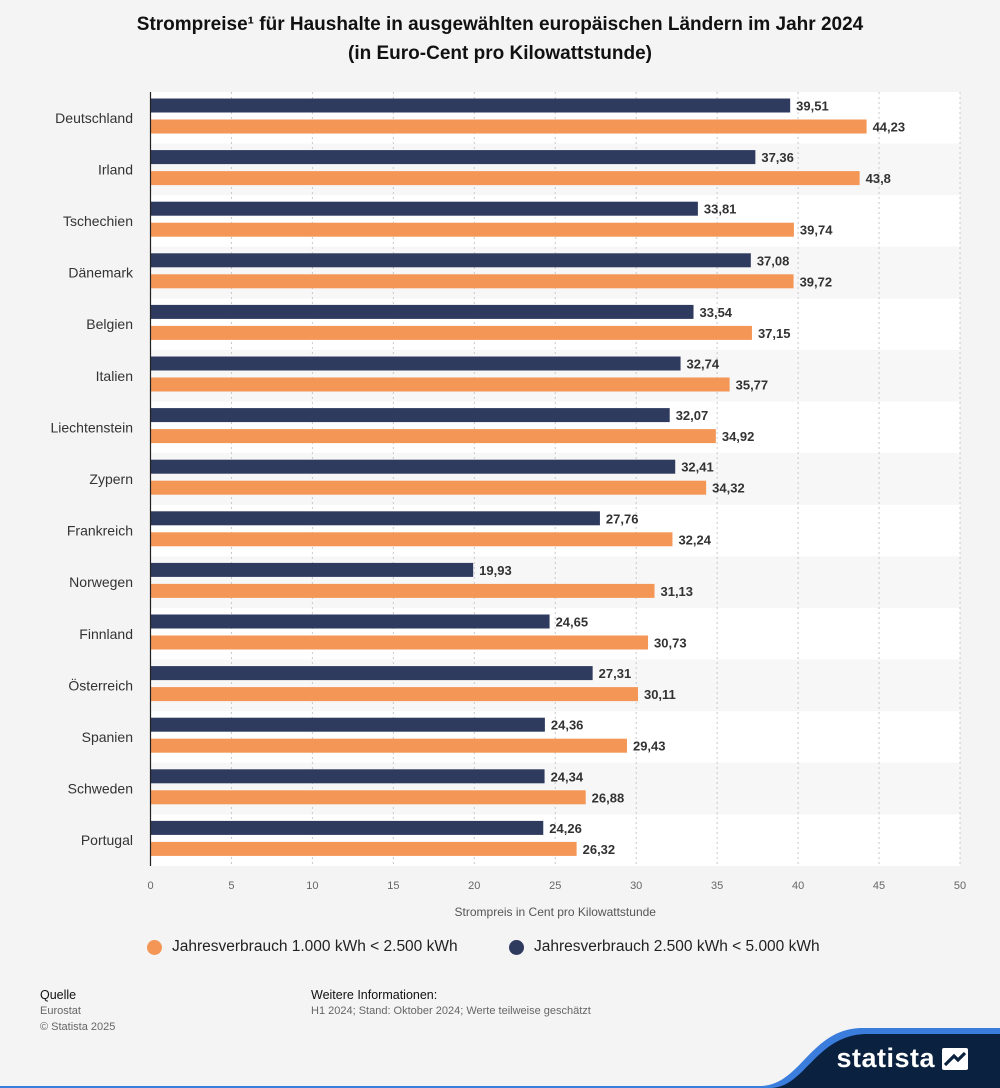 This screenshot has height=1088, width=1000. What do you see at coordinates (565, 828) in the screenshot?
I see `data-label: 24,26` at bounding box center [565, 828].